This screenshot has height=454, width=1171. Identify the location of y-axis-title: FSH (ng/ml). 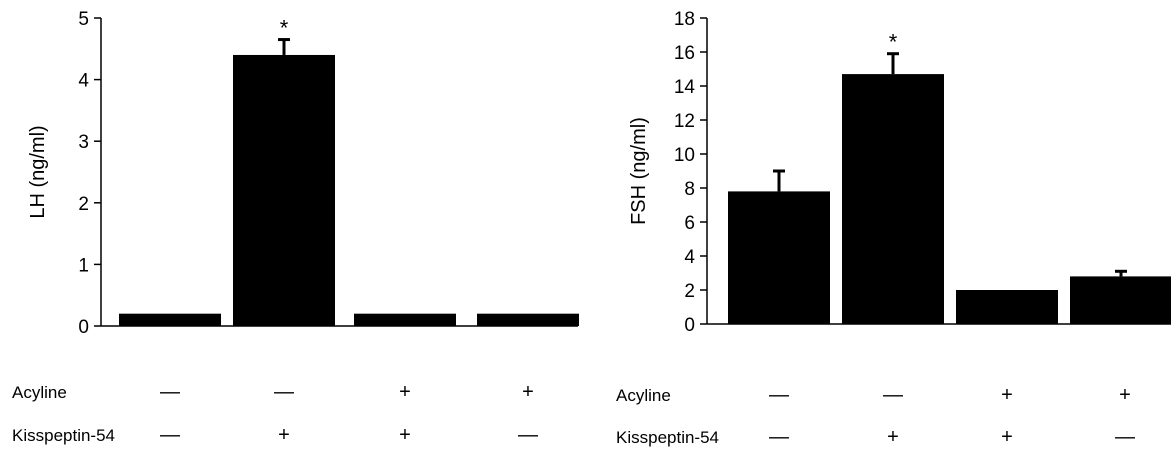
(639, 171).